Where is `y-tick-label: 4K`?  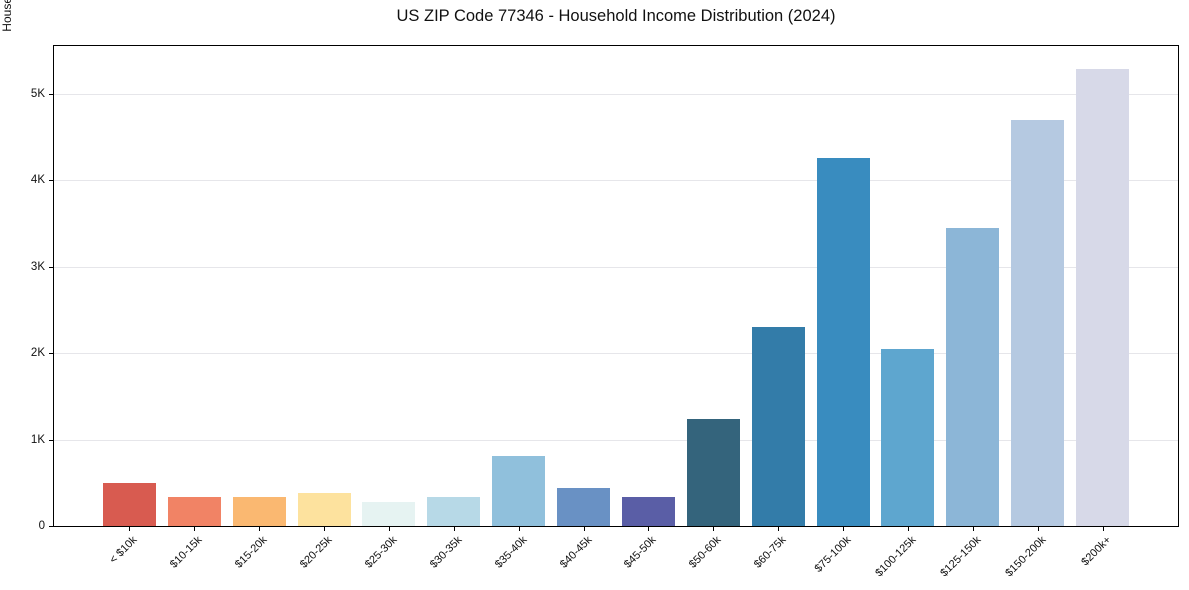 y-tick-label: 4K is located at coordinates (37, 180).